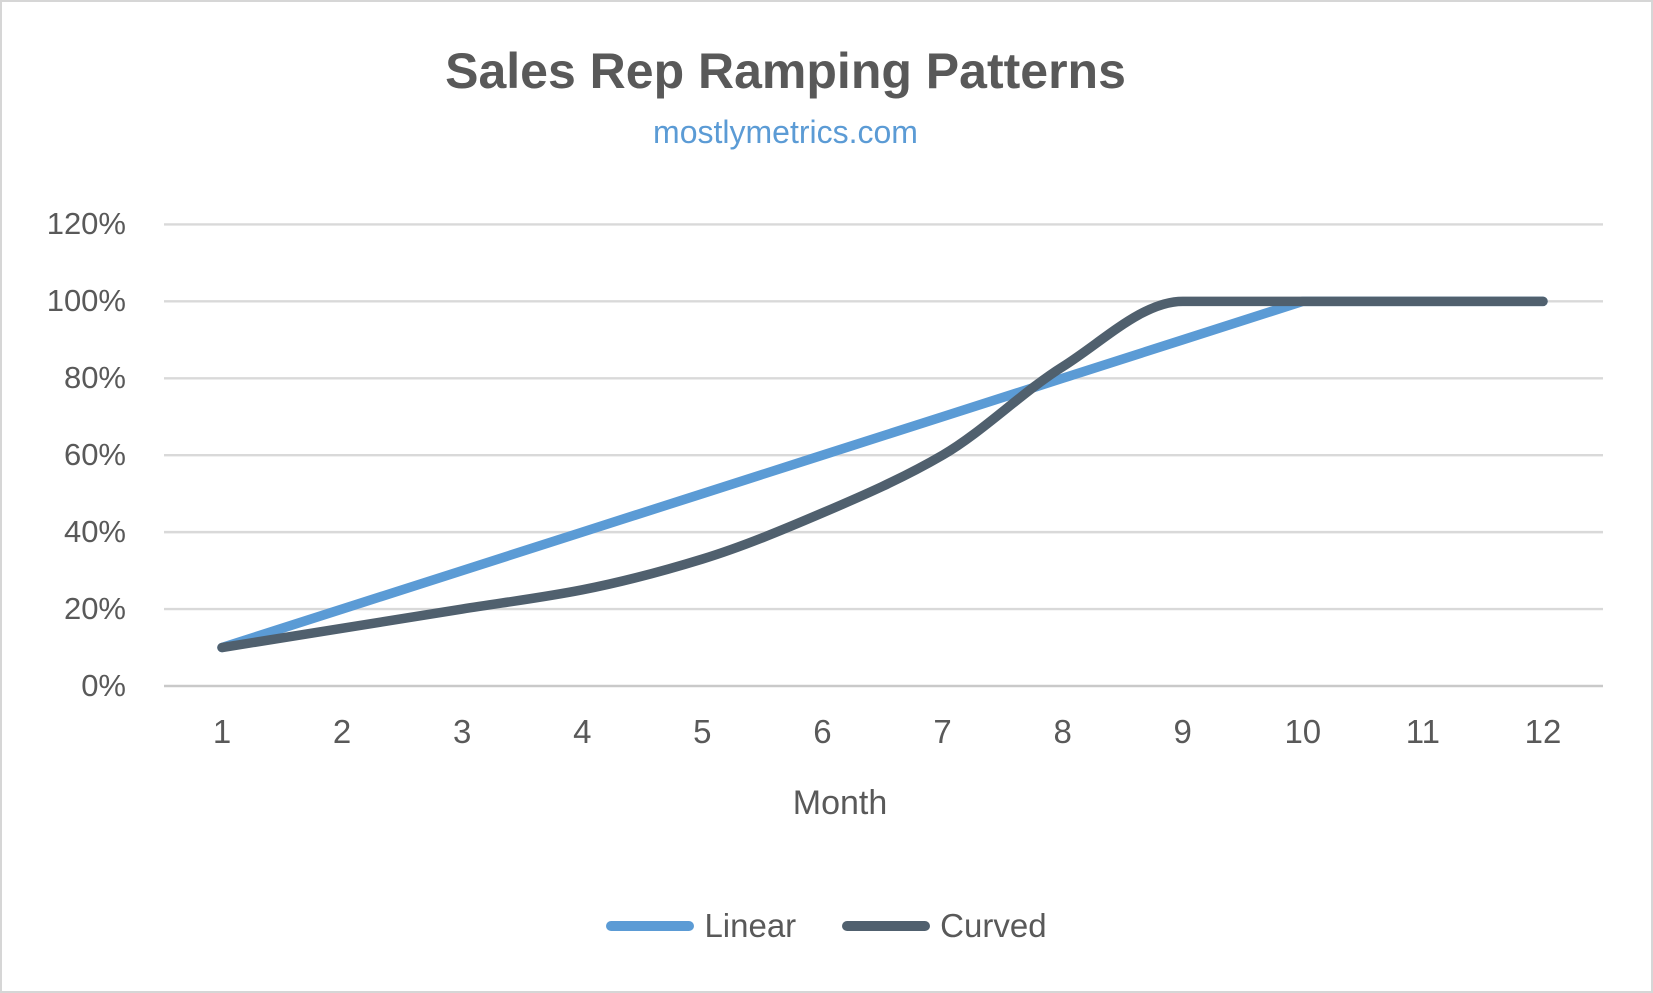  What do you see at coordinates (701, 926) in the screenshot?
I see `legend-item-linear: Linear` at bounding box center [701, 926].